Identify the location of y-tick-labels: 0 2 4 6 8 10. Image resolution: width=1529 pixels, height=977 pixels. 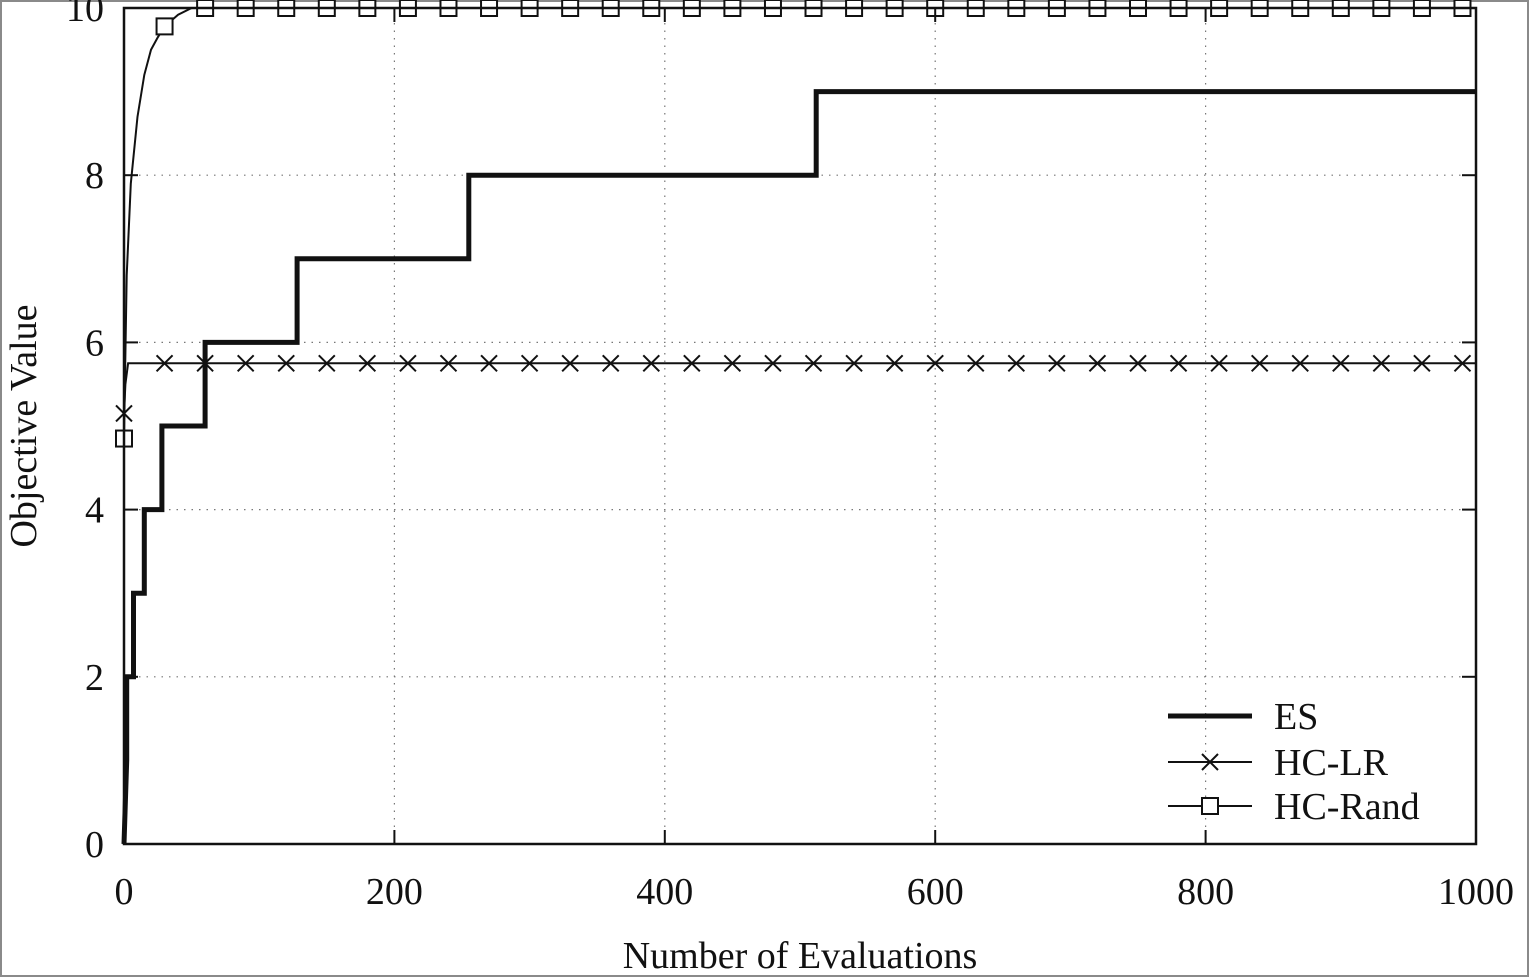
(85, 433).